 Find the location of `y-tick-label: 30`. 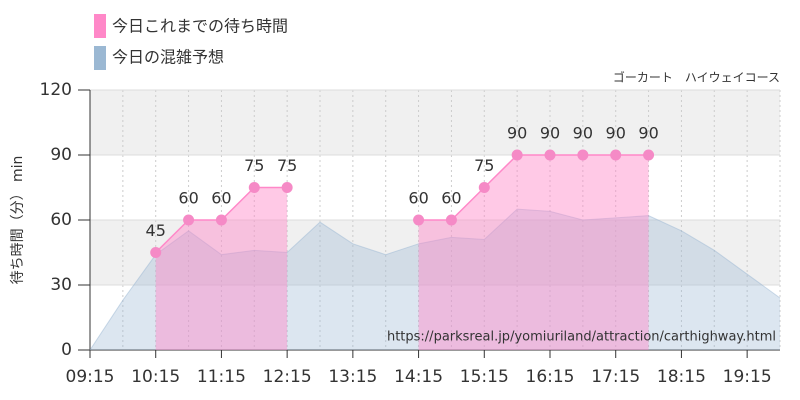

y-tick-label: 30 is located at coordinates (61, 285).